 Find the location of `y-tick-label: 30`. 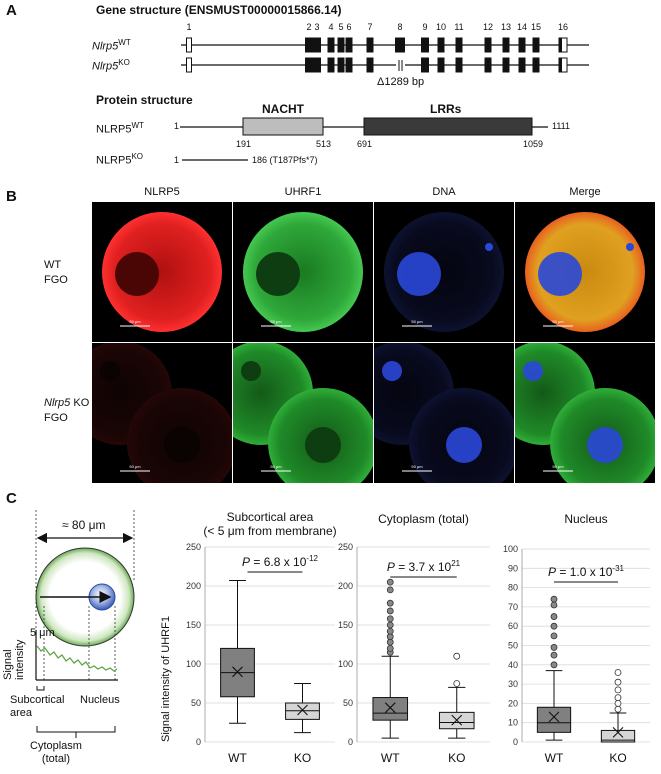

y-tick-label: 30 is located at coordinates (513, 684).